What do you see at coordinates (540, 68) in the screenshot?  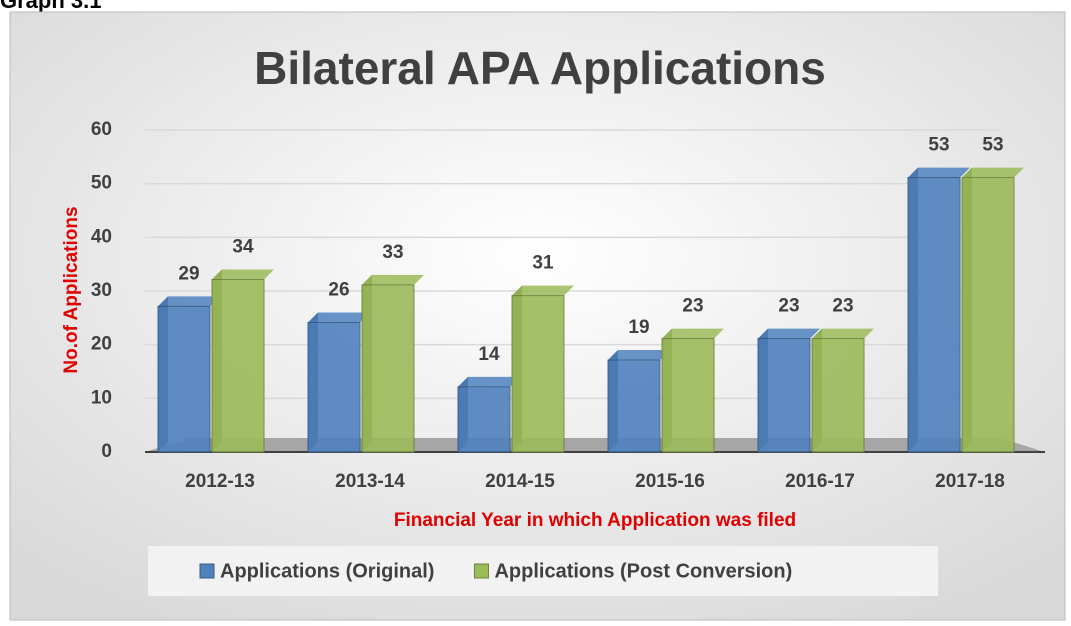 I see `chart-title: Bilateral APA Applications` at bounding box center [540, 68].